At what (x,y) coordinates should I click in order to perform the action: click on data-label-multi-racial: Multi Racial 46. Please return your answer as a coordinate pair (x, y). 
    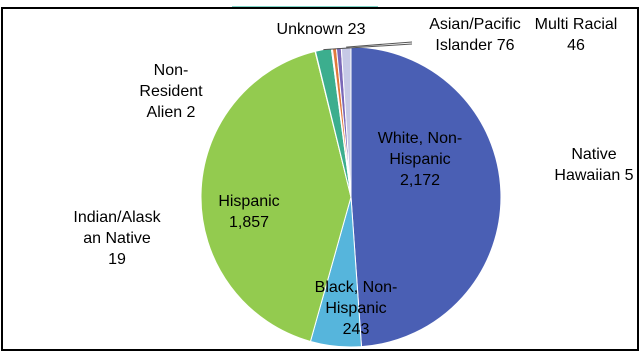
    Looking at the image, I should click on (576, 35).